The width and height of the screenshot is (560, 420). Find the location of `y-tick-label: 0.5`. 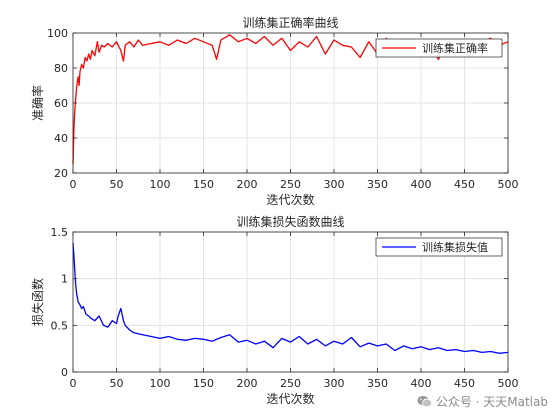

y-tick-label: 0.5 is located at coordinates (60, 325).